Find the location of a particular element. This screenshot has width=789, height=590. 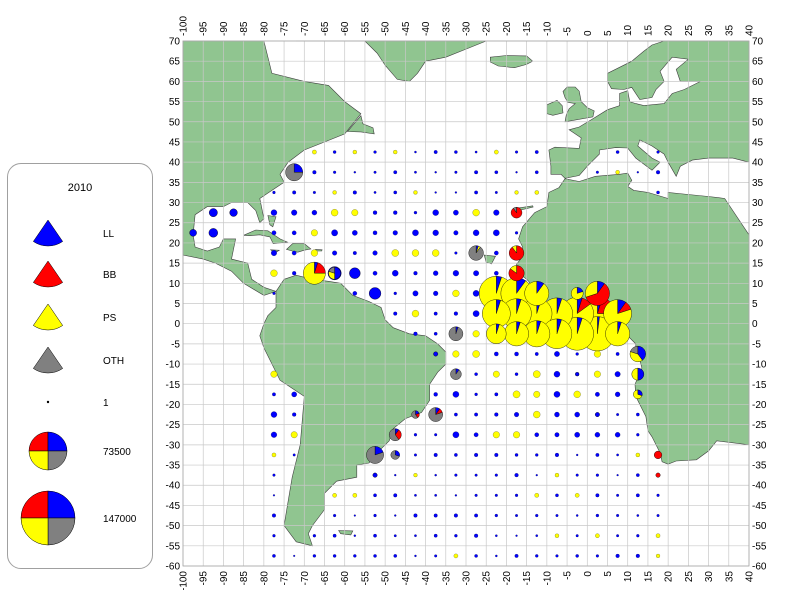

lat-tick-label: -60 is located at coordinates (759, 567).